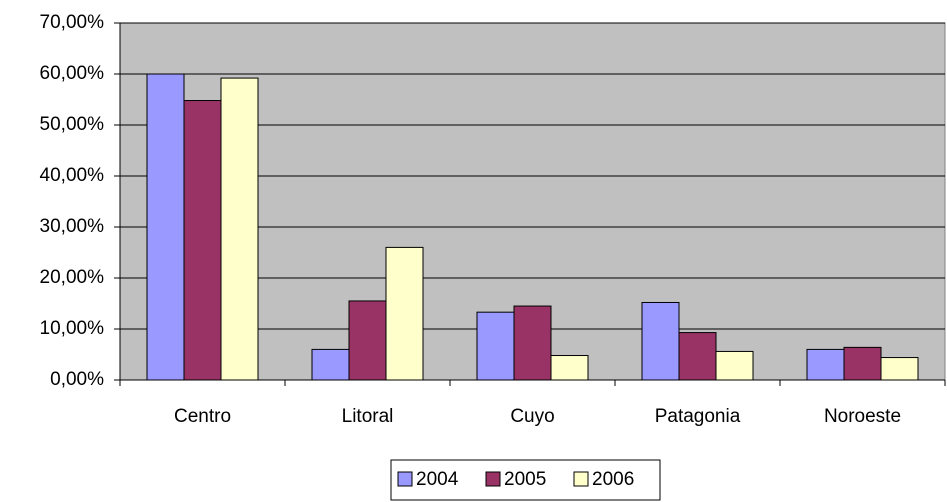 The width and height of the screenshot is (947, 502). I want to click on y-tick-label: 20,00%, so click(72, 277).